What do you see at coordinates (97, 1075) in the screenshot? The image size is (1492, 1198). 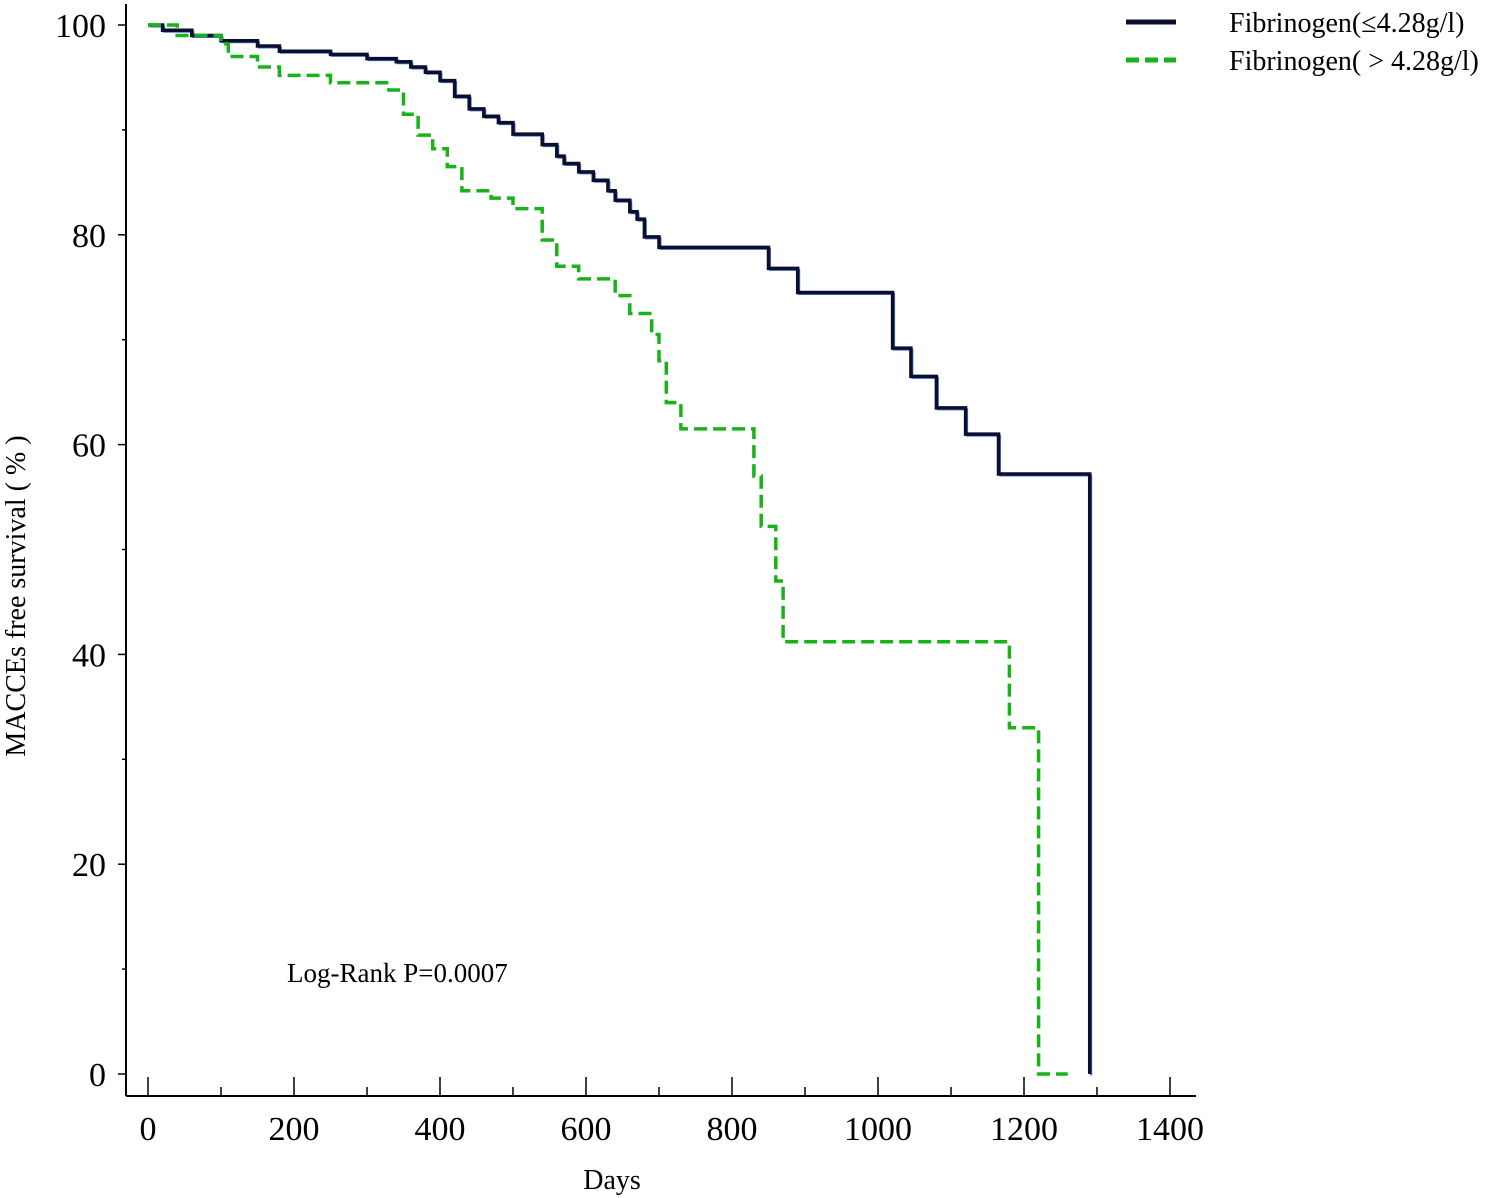 I see `y-tick-label: 0` at bounding box center [97, 1075].